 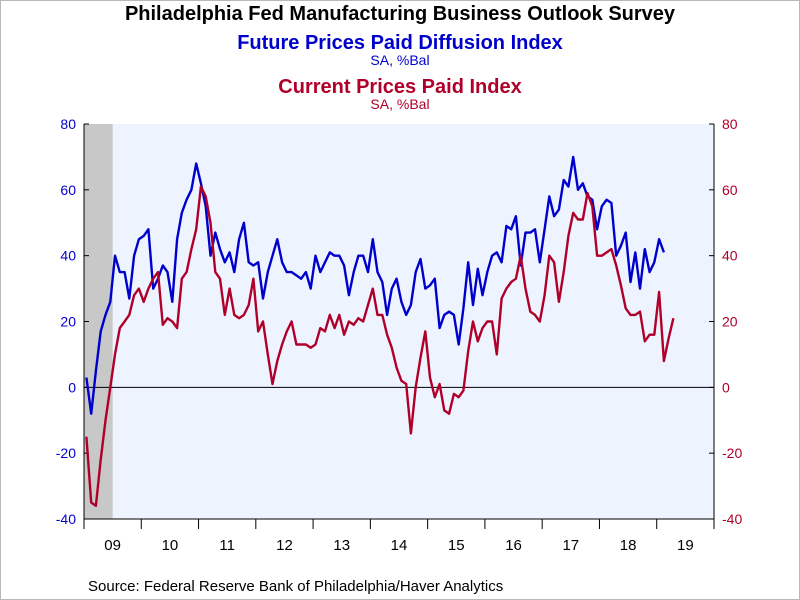 I want to click on left-tick-label: -40, so click(x=66, y=519).